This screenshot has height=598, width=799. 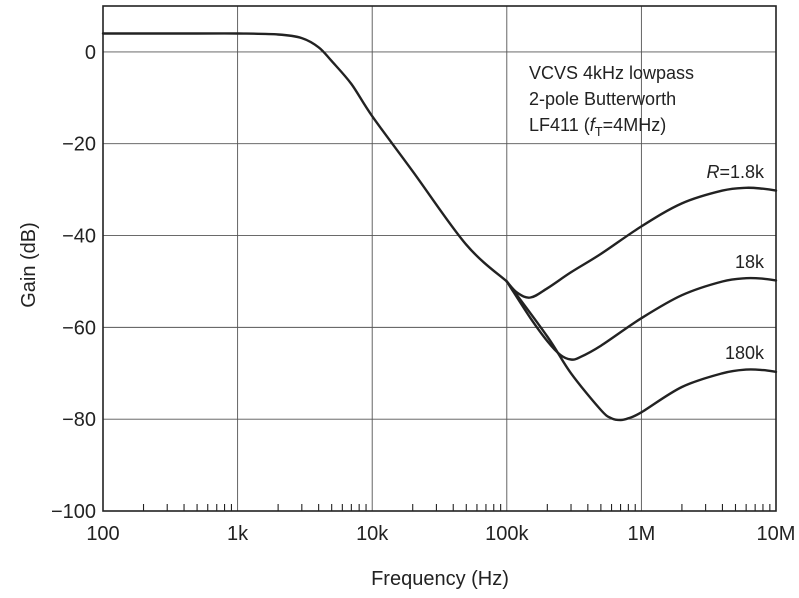 I want to click on y-tick-label: −80, so click(x=79, y=420).